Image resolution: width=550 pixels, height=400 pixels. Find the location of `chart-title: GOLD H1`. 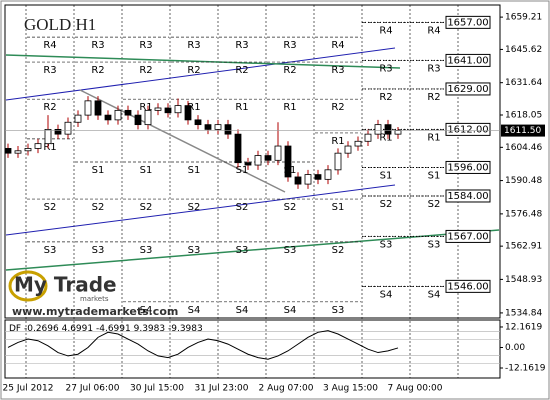

chart-title: GOLD H1 is located at coordinates (60, 24).